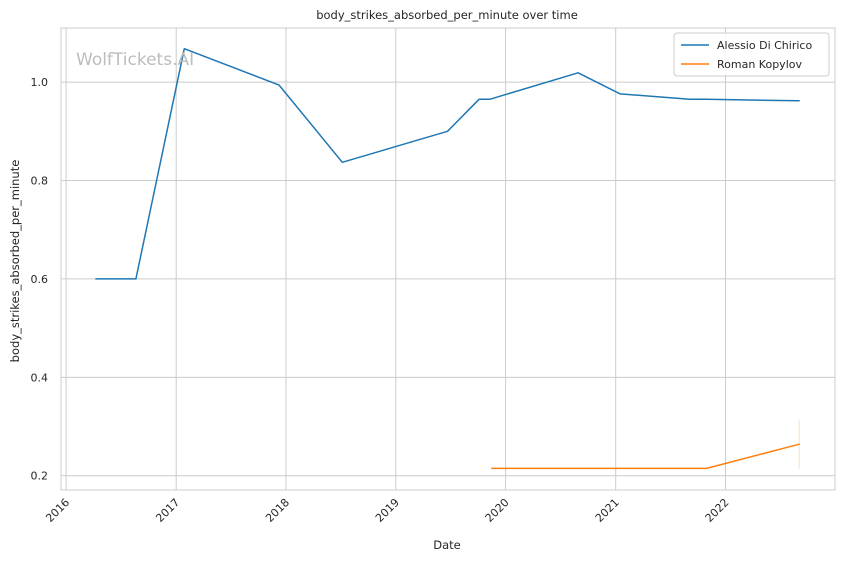 This screenshot has height=561, width=844. What do you see at coordinates (40, 377) in the screenshot?
I see `y-tick-label: 0.4` at bounding box center [40, 377].